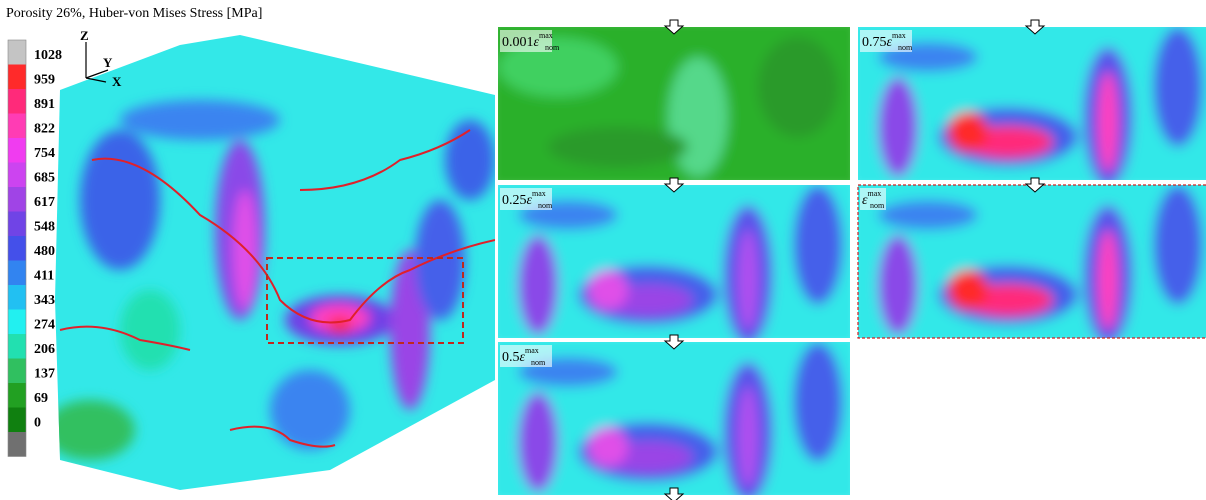 The height and width of the screenshot is (500, 1206). What do you see at coordinates (44, 178) in the screenshot?
I see `colorbar-label: 685` at bounding box center [44, 178].